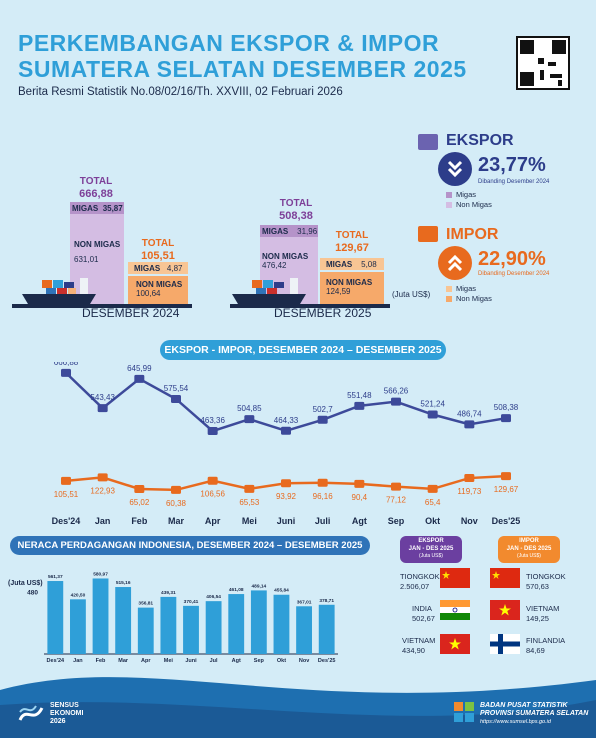 The image size is (596, 738). What do you see at coordinates (229, 43) in the screenshot?
I see `title-line-1: PERKEMBANGAN EKSPOR & IMPOR` at bounding box center [229, 43].